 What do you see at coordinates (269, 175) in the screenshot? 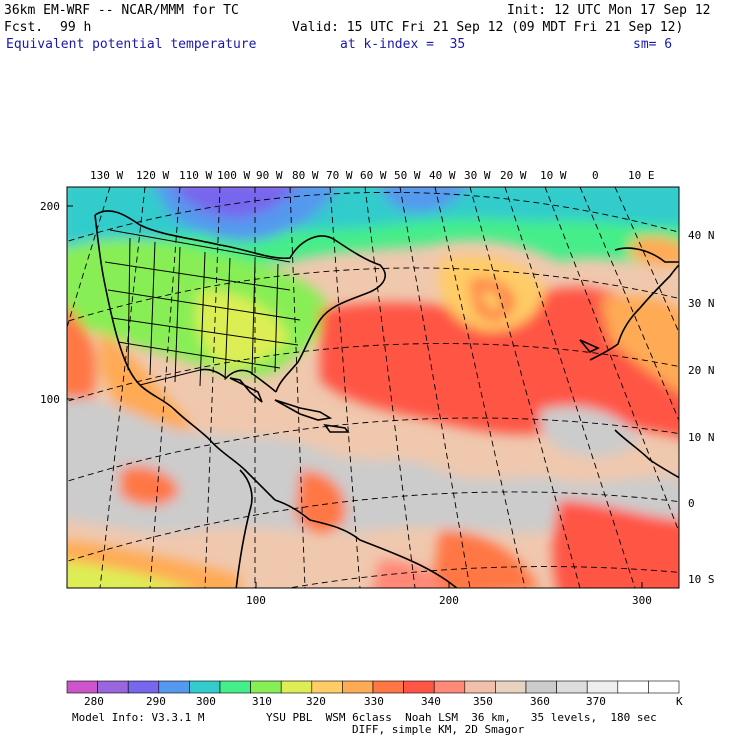
I see `lon-label: 90 W` at bounding box center [269, 175].